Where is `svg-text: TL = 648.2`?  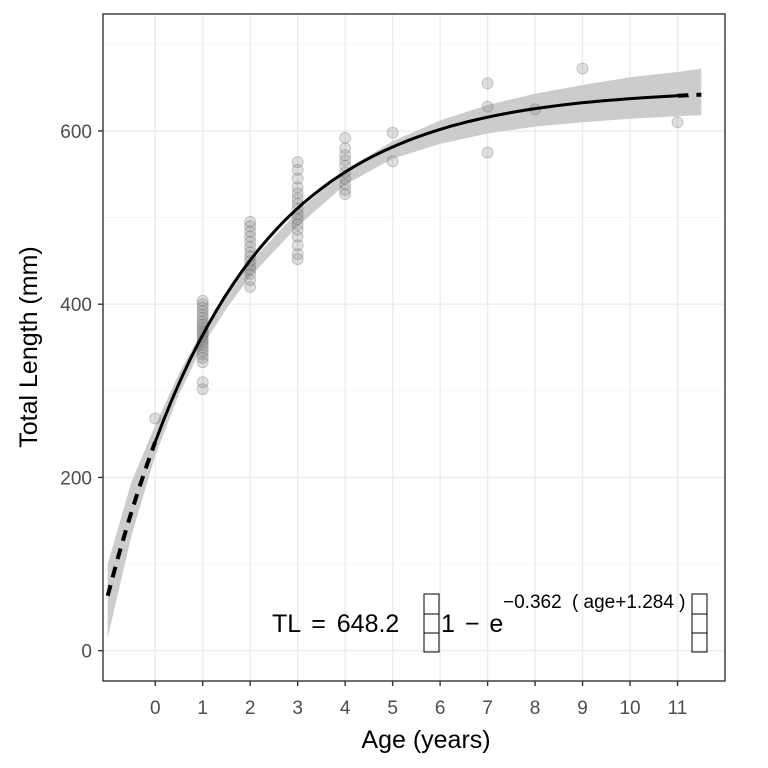
svg-text: TL = 648.2 is located at coordinates (335, 624).